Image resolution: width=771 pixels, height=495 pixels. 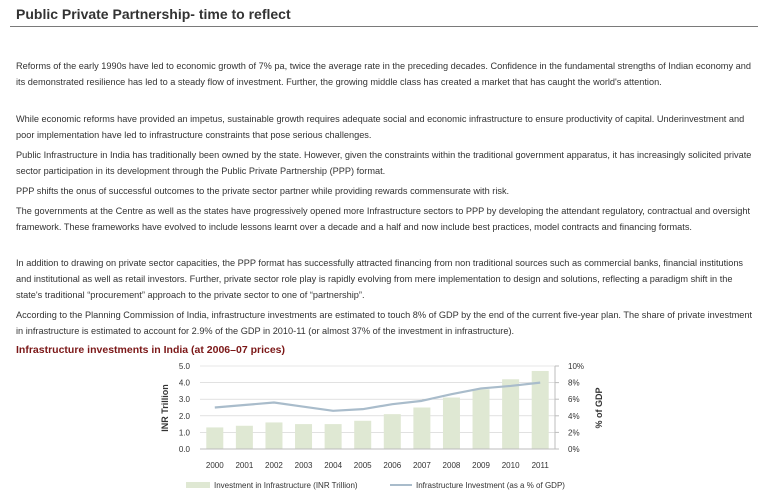 What do you see at coordinates (333, 465) in the screenshot?
I see `x-tick-label: 2004` at bounding box center [333, 465].